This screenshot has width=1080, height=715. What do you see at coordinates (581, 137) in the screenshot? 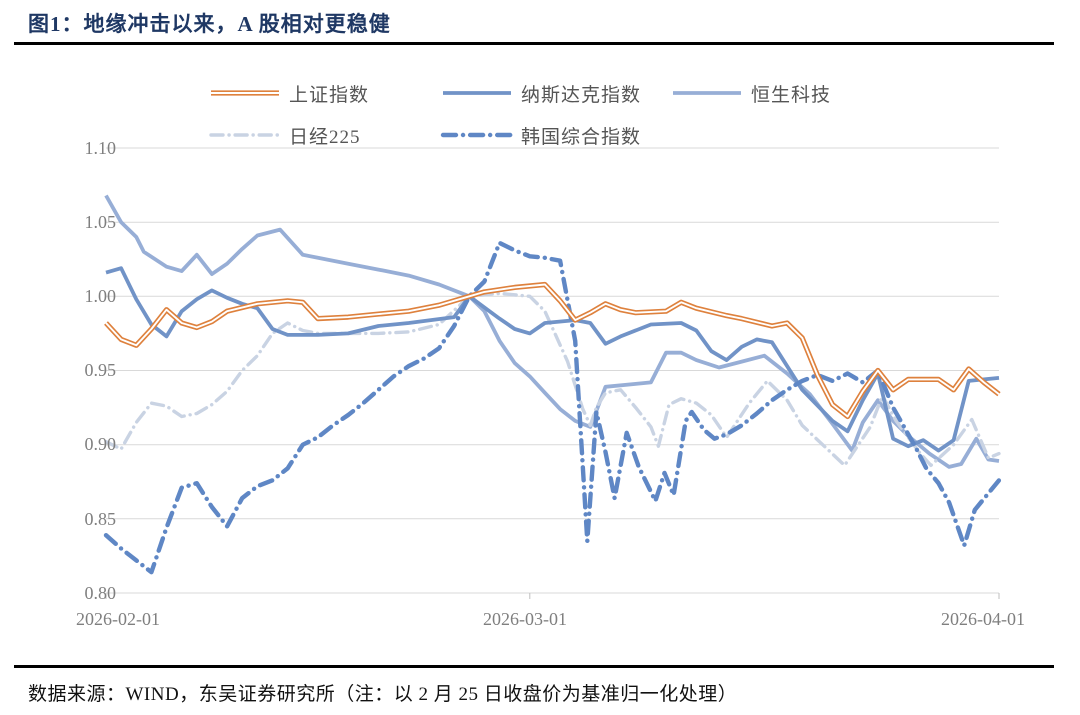
I see `legend-label-korea: 韩国综合指数` at bounding box center [581, 137].